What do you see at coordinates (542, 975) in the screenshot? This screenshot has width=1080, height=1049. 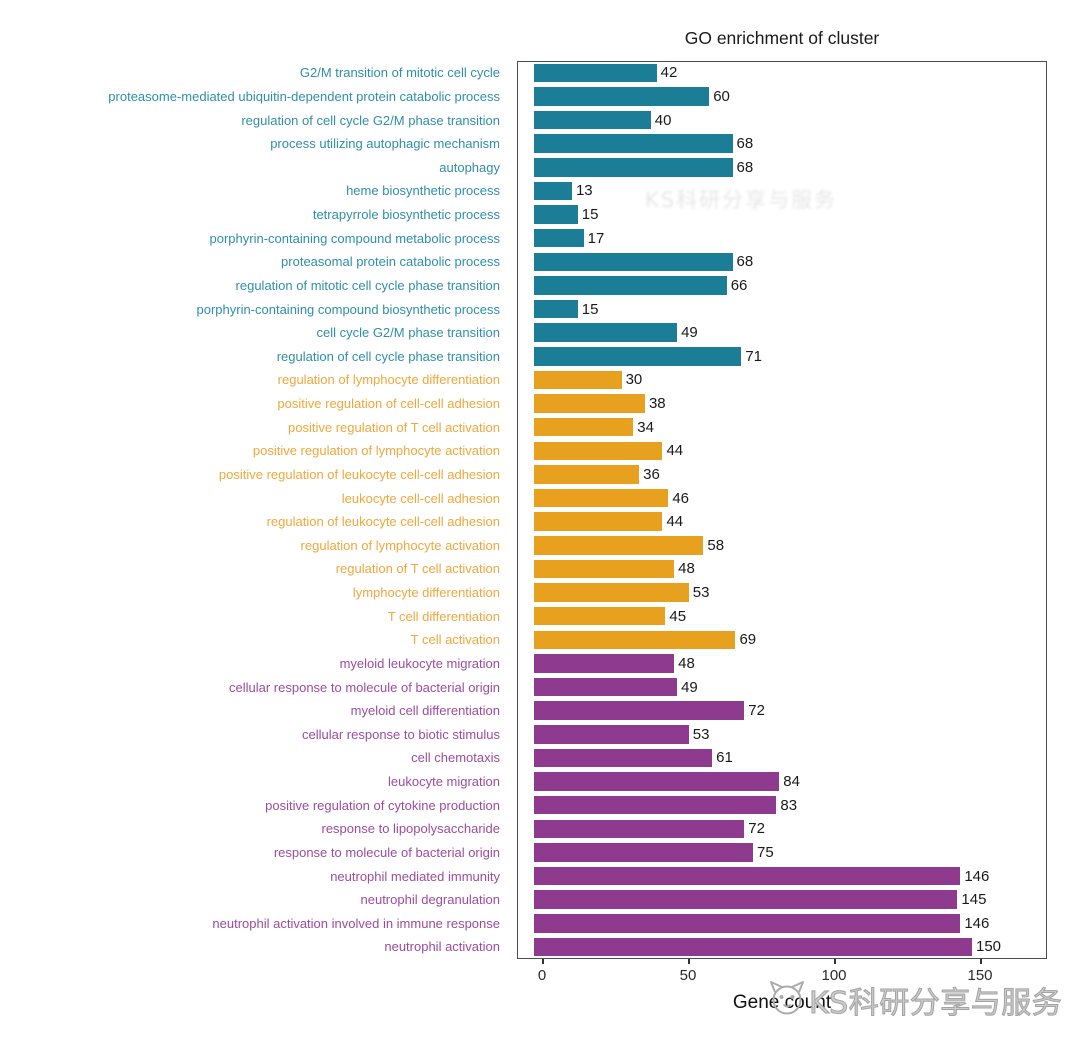 I see `x-tick-label: 0` at bounding box center [542, 975].